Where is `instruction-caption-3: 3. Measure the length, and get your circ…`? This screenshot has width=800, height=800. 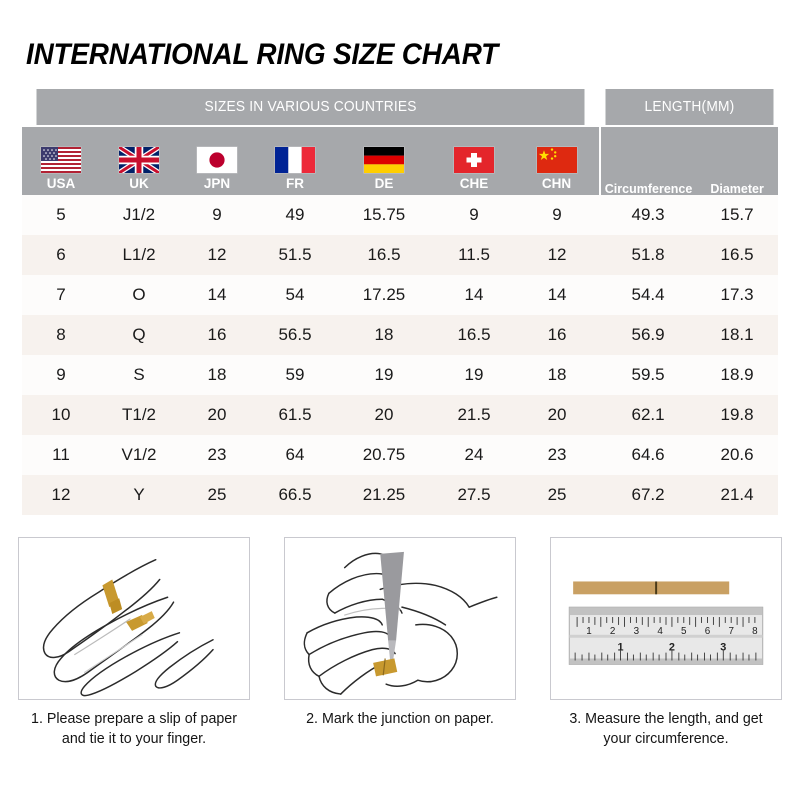
instruction-caption-3: 3. Measure the length, and get your circ… is located at coordinates (666, 728).